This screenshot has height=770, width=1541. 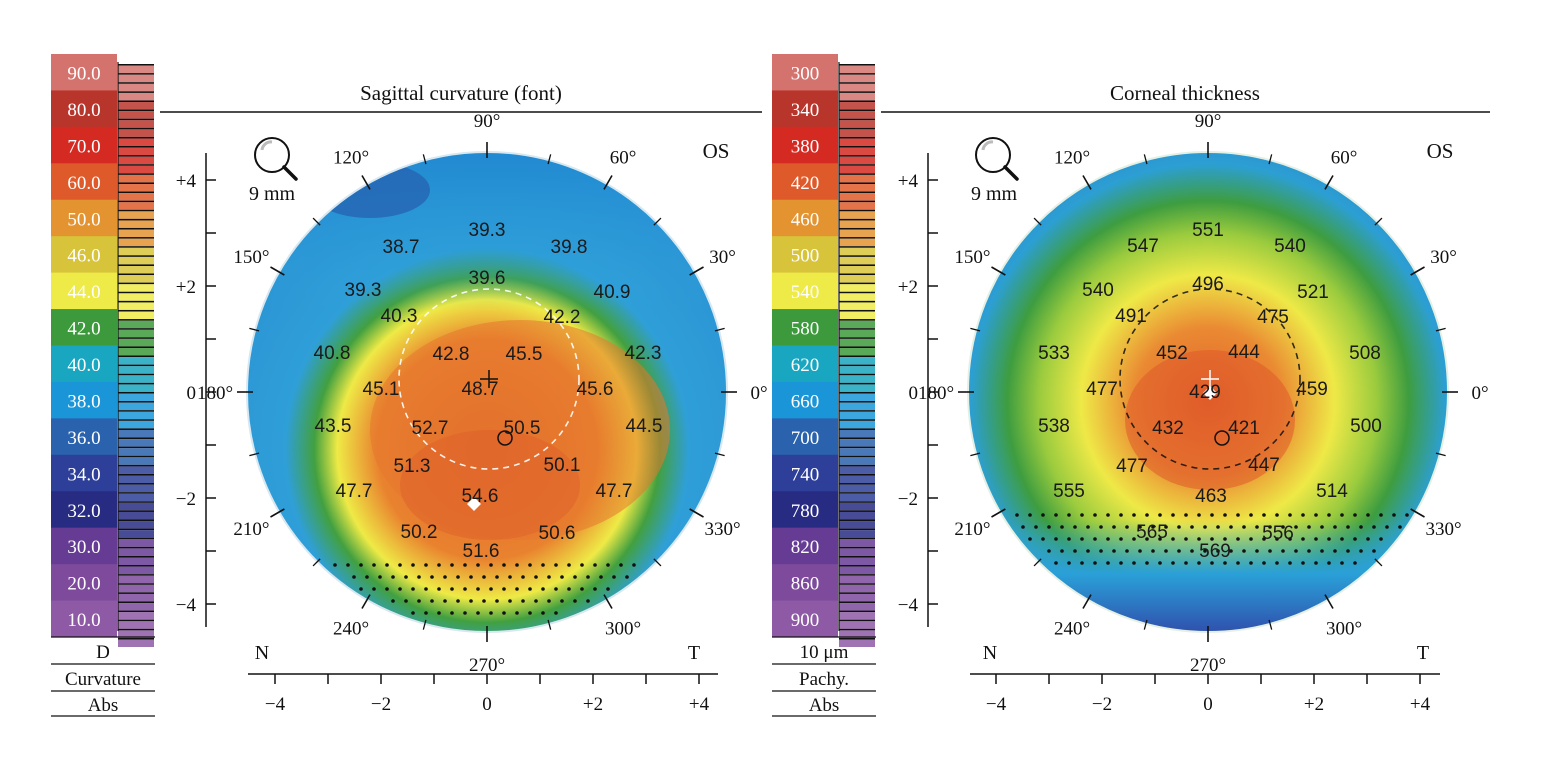 What do you see at coordinates (1212, 539) in the screenshot?
I see `thickness-mask-dots` at bounding box center [1212, 539].